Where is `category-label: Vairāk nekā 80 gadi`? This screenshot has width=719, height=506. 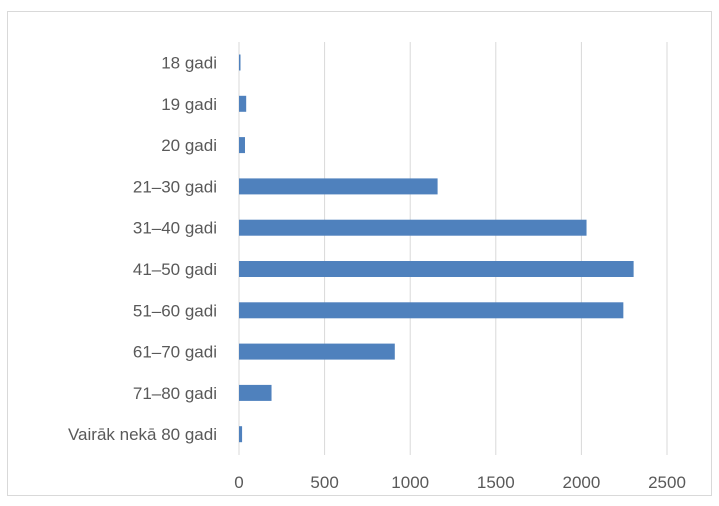
category-label: Vairāk nekā 80 gadi is located at coordinates (142, 434).